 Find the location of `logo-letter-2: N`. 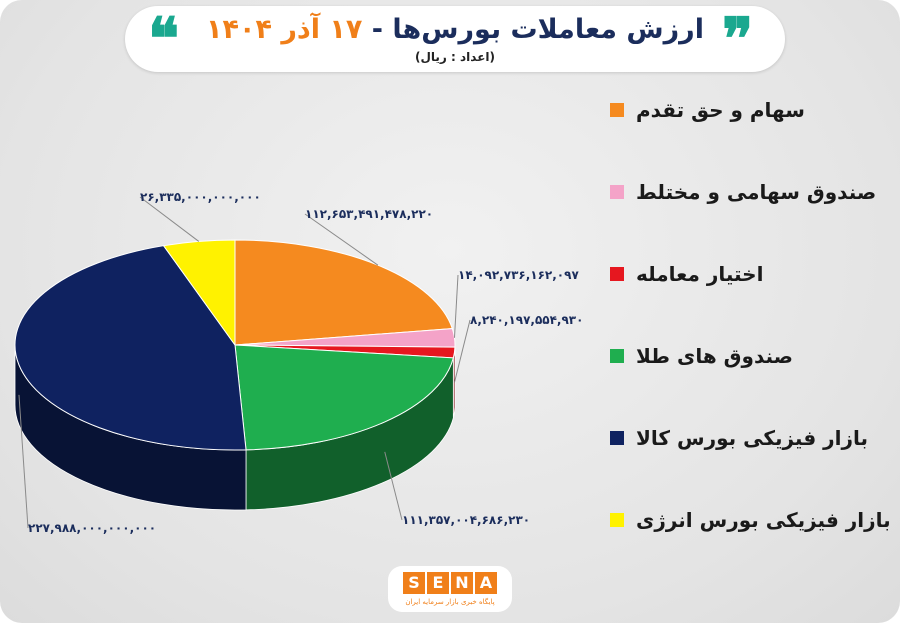

logo-letter-2: N is located at coordinates (462, 583).